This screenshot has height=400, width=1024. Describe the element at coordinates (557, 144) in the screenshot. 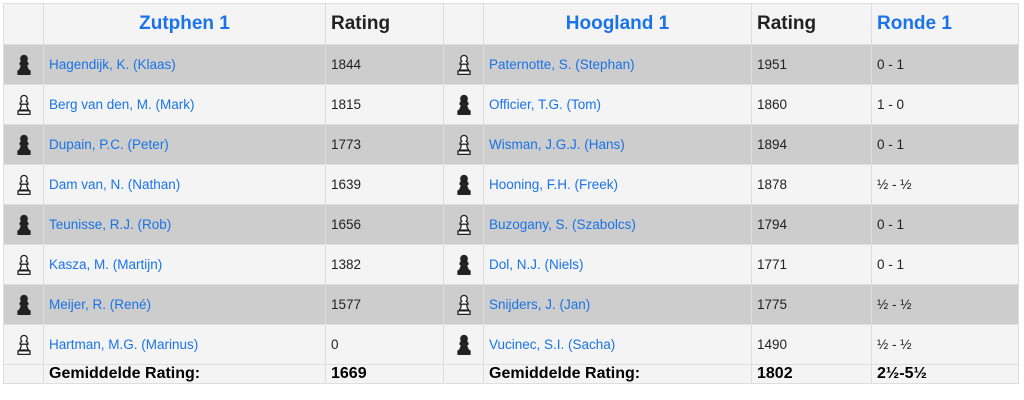

I see `away-player-link: Wisman, J.G.J. (Hans)` at that location.